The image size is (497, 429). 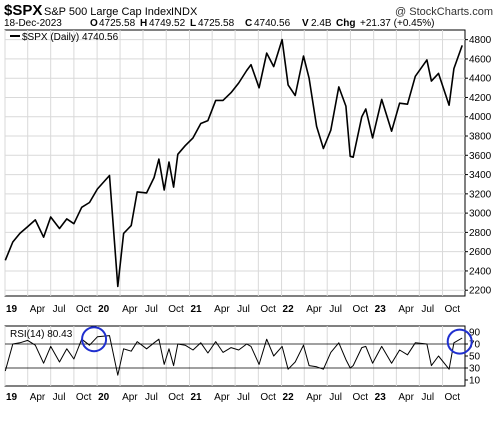 I want to click on low-label: L, so click(x=193, y=23).